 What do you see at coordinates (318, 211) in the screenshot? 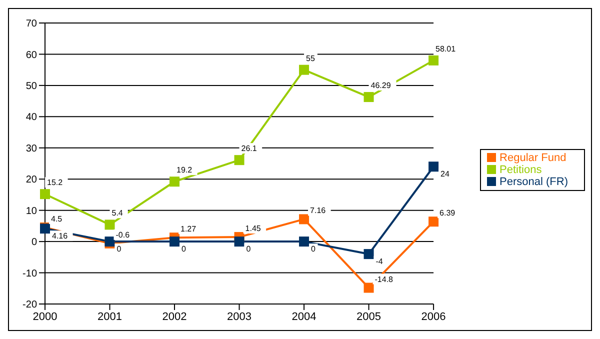
I see `data-label: 7.16` at bounding box center [318, 211].